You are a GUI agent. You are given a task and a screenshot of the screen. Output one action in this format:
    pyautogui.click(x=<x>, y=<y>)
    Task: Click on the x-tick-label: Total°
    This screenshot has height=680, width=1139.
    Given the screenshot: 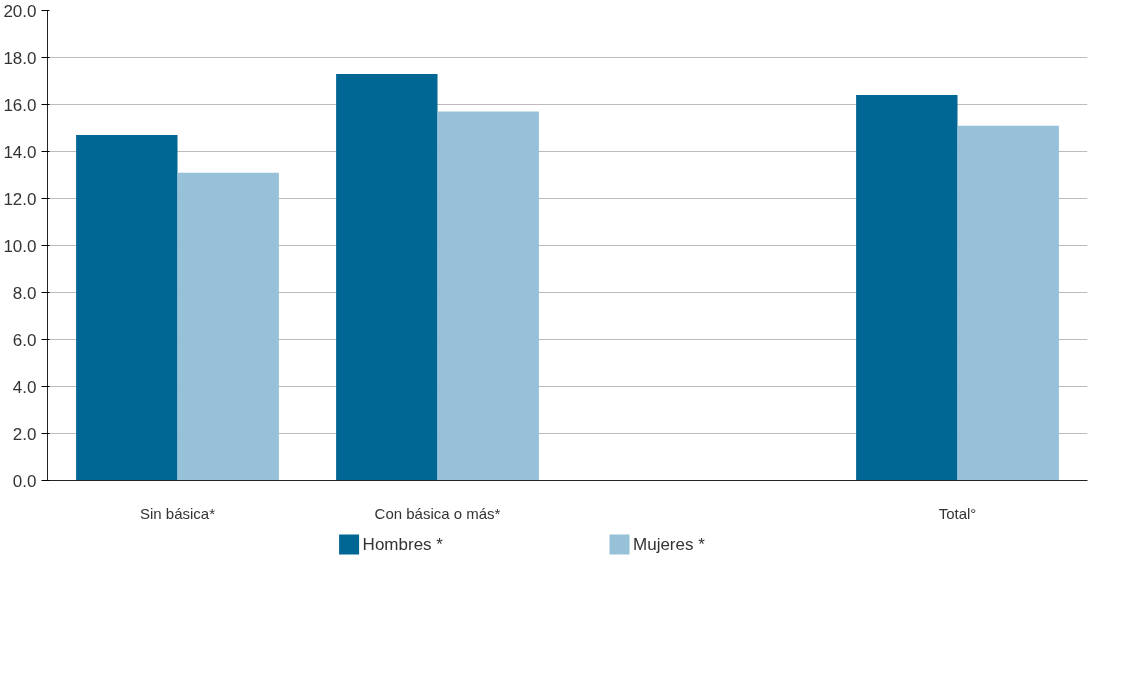 What is the action you would take?
    pyautogui.click(x=957, y=513)
    